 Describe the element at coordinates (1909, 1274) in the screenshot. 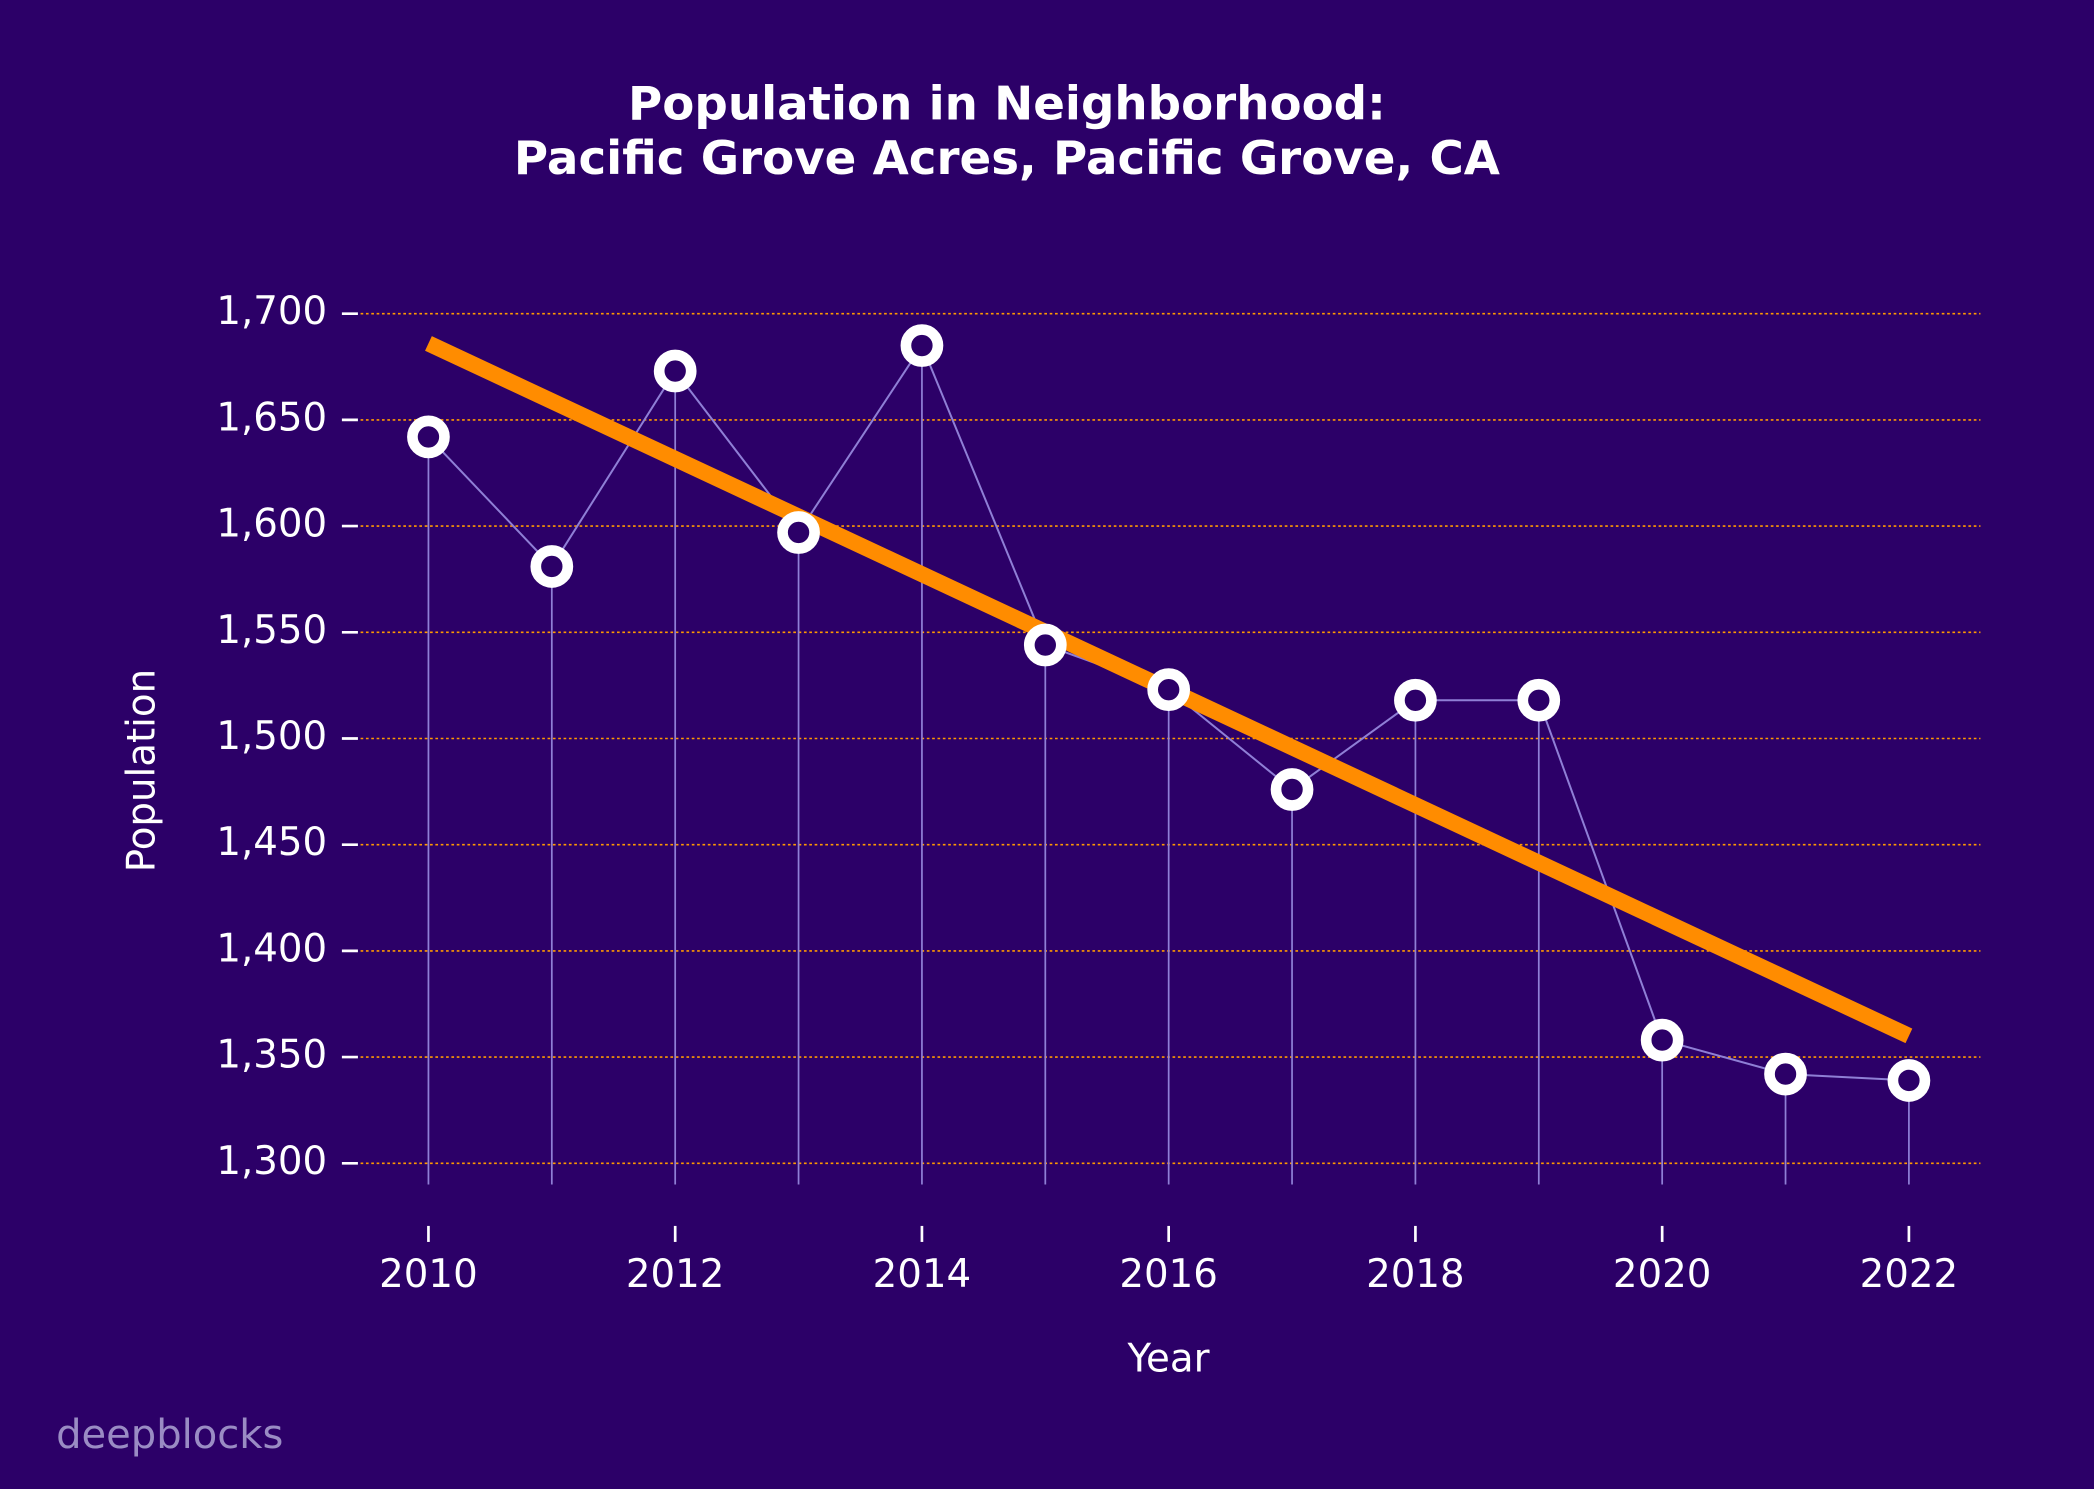

I see `x-tick-label: 2022` at that location.